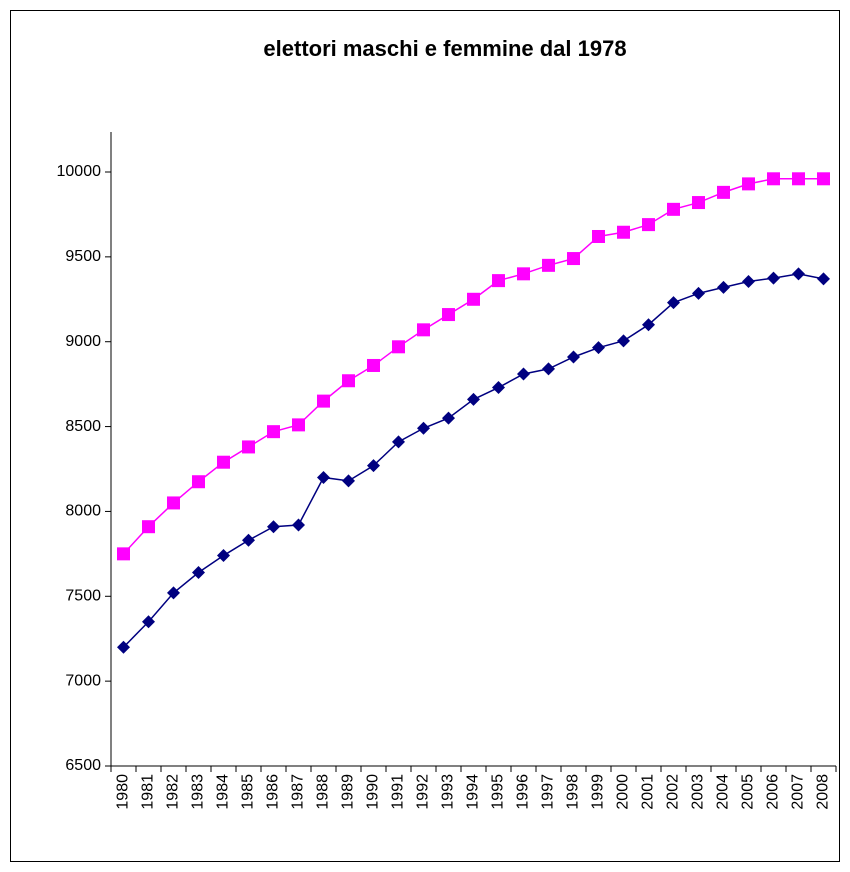 The height and width of the screenshot is (872, 850). I want to click on x-tick-label: 1997, so click(548, 792).